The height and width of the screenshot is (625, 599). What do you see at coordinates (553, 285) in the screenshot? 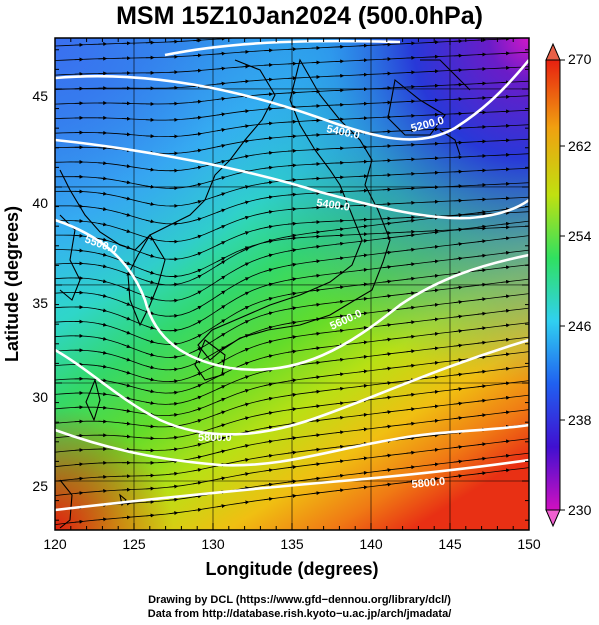
I see `colorbar-gradient` at bounding box center [553, 285].